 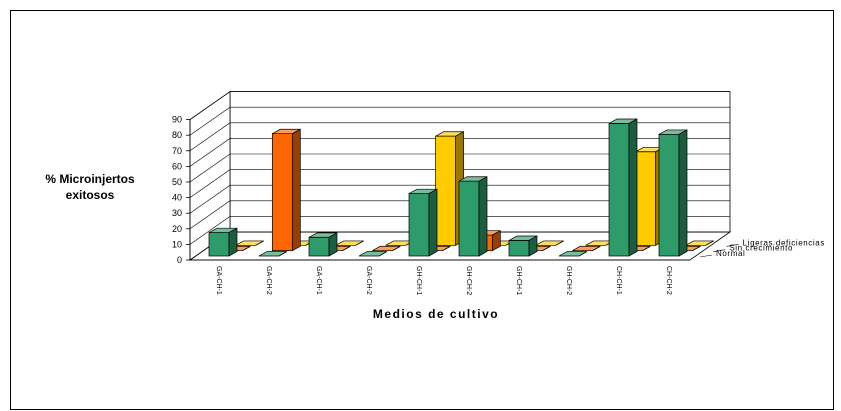 What do you see at coordinates (177, 120) in the screenshot?
I see `y-tick-label: 90` at bounding box center [177, 120].